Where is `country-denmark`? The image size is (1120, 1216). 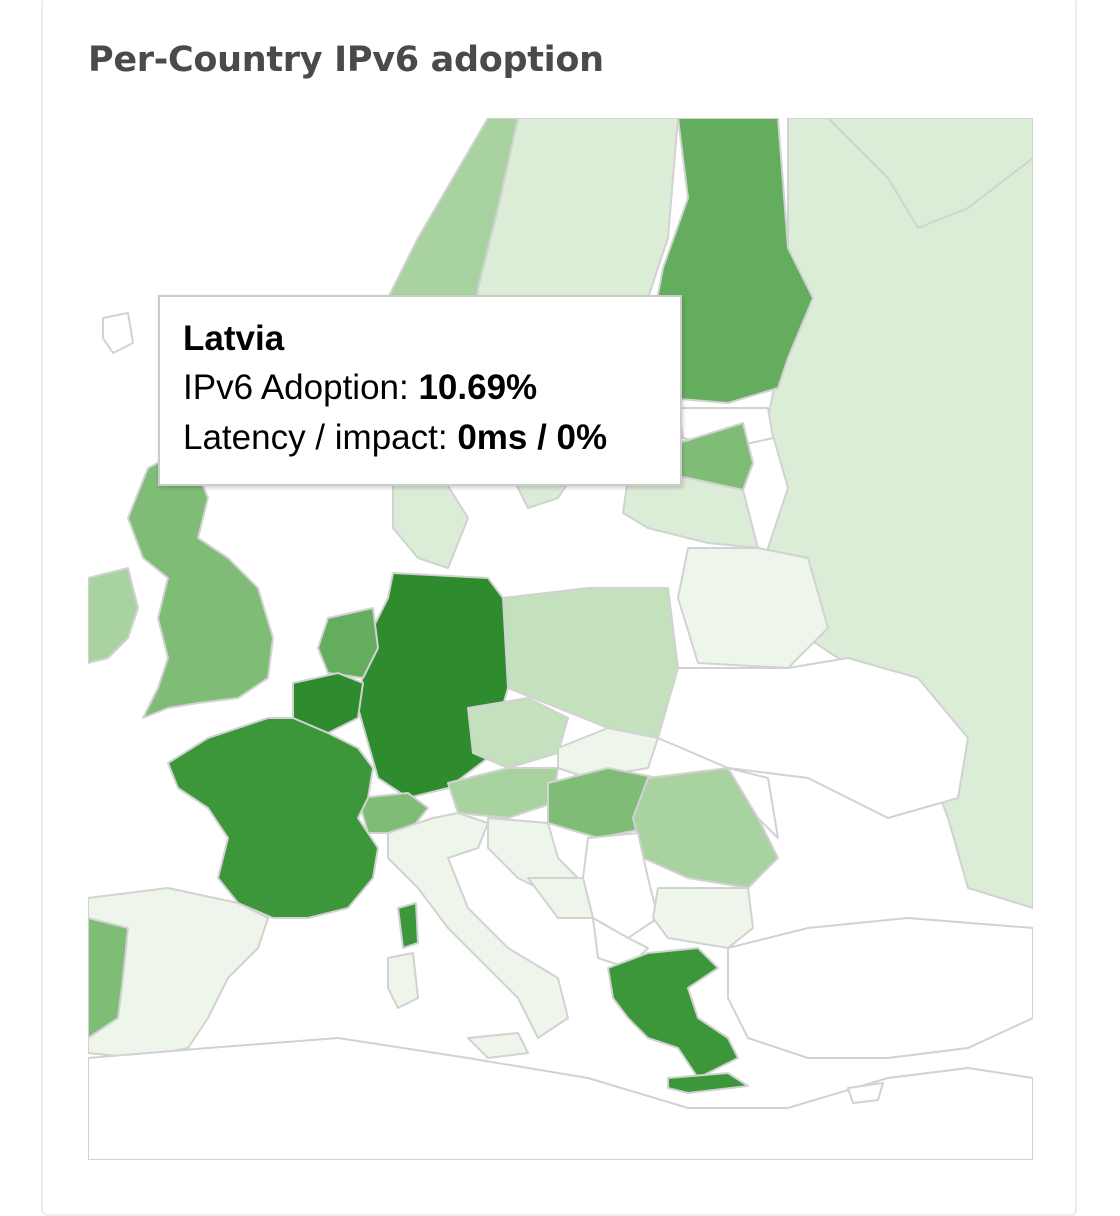
country-denmark is located at coordinates (430, 523).